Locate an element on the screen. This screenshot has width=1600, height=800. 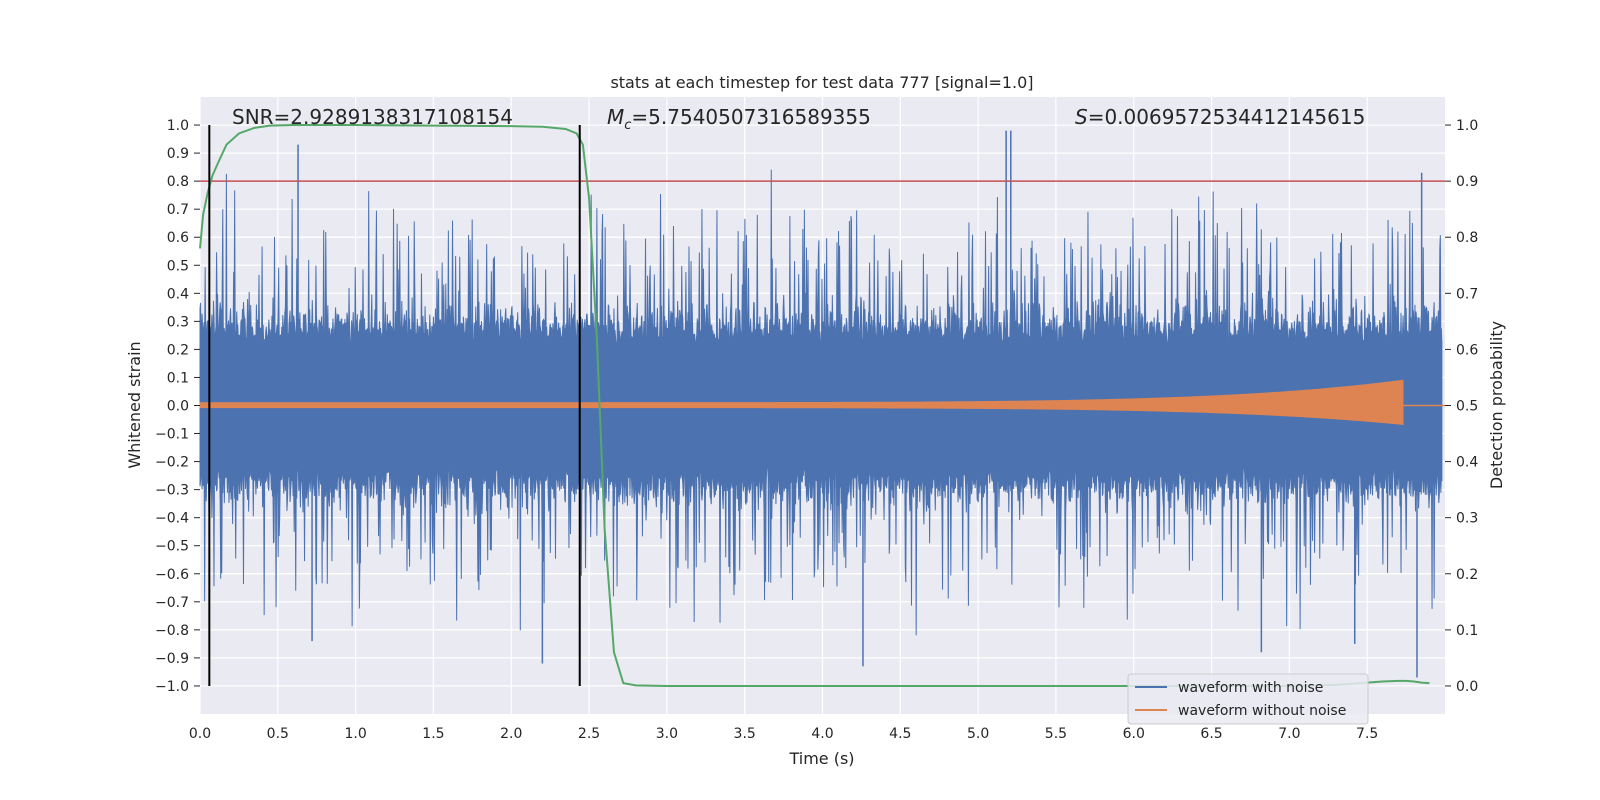
x-tick-label: 1.0 is located at coordinates (355, 734).